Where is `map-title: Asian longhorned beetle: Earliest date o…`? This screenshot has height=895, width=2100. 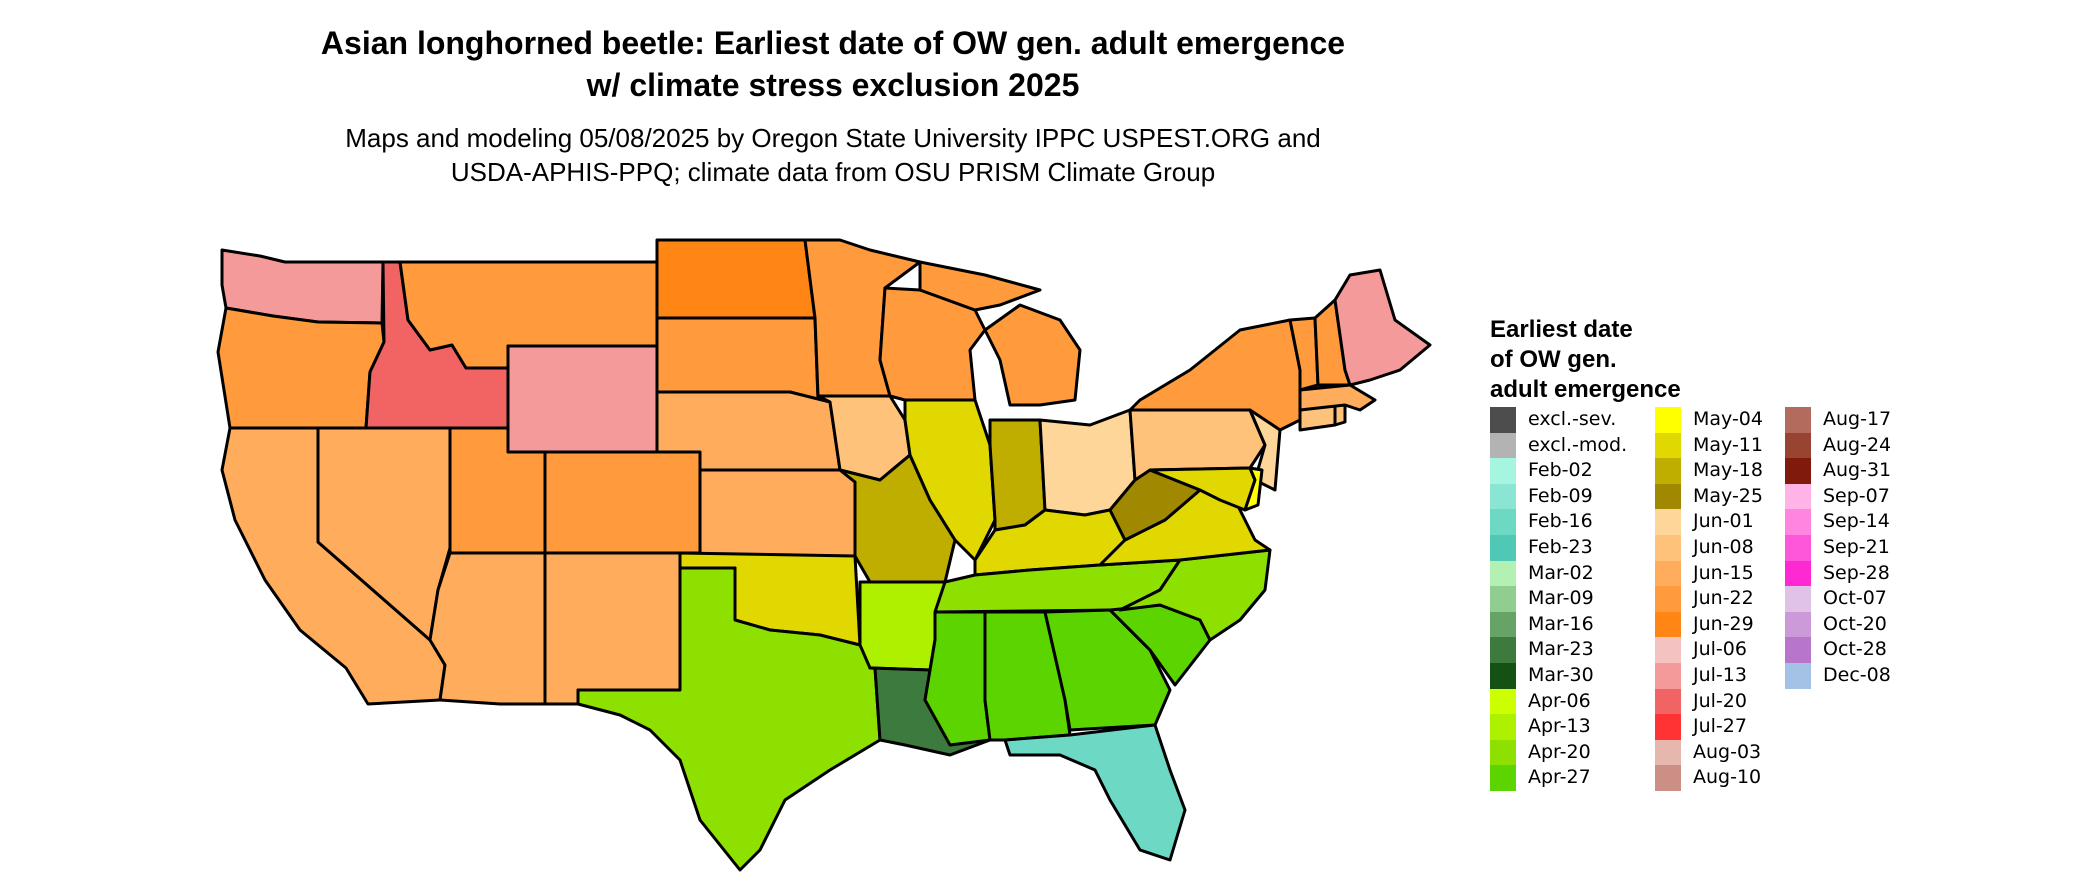 map-title: Asian longhorned beetle: Earliest date o… is located at coordinates (833, 64).